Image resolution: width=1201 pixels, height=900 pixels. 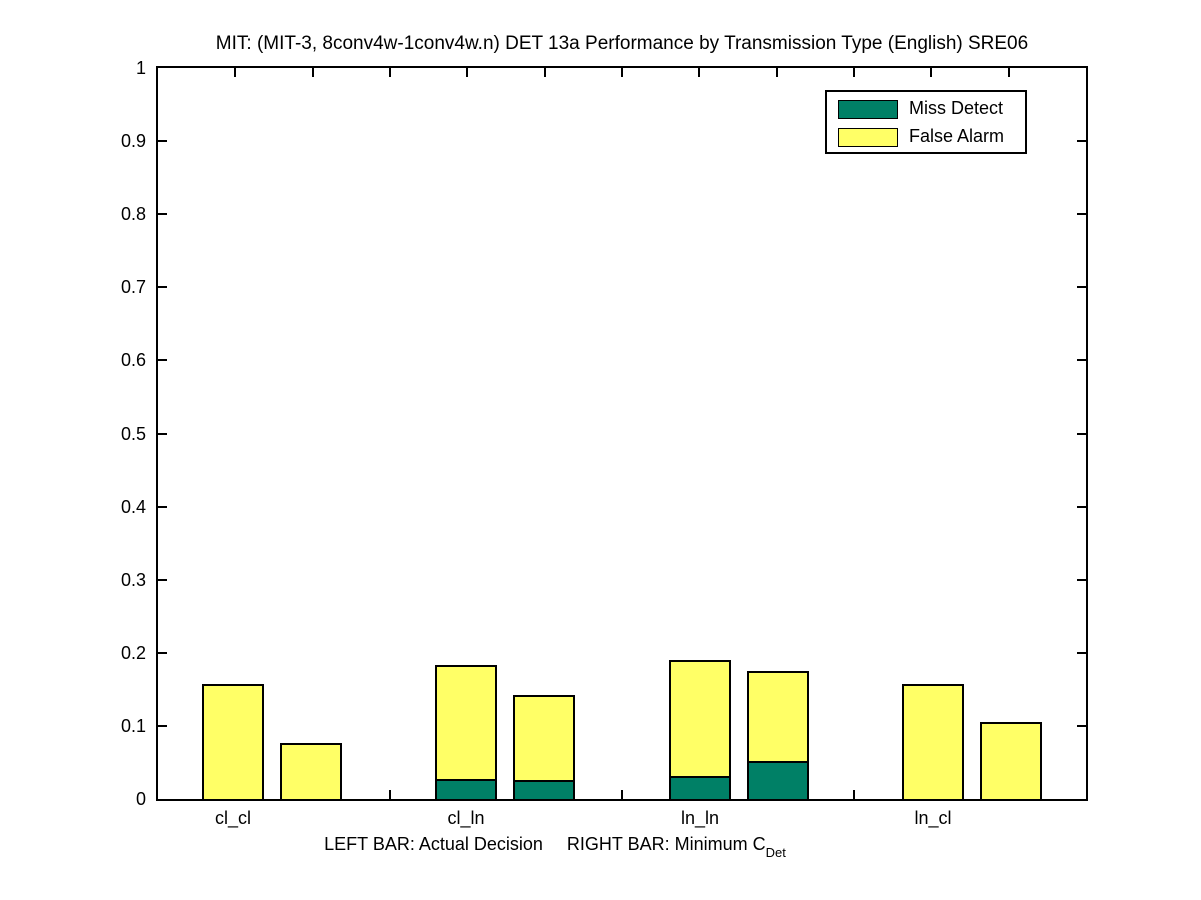 What do you see at coordinates (133, 360) in the screenshot?
I see `y-tick-label: 0.6` at bounding box center [133, 360].